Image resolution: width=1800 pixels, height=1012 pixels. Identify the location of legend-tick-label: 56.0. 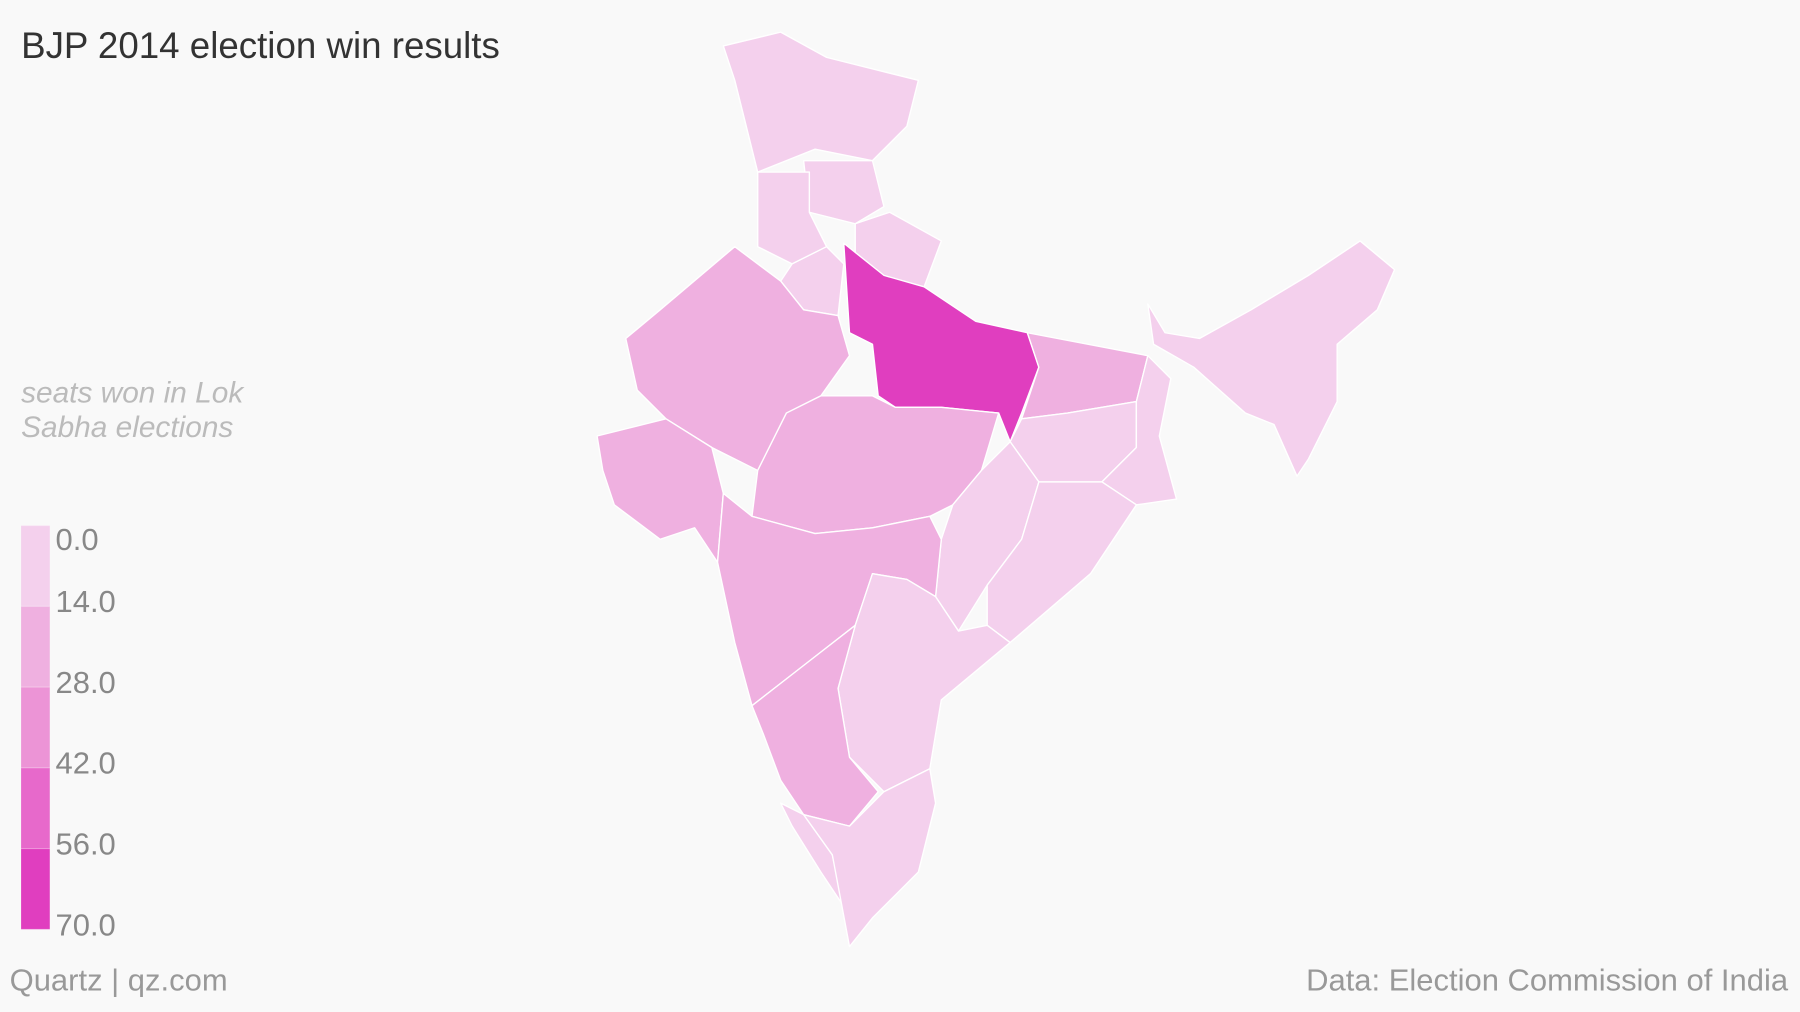
(86, 844).